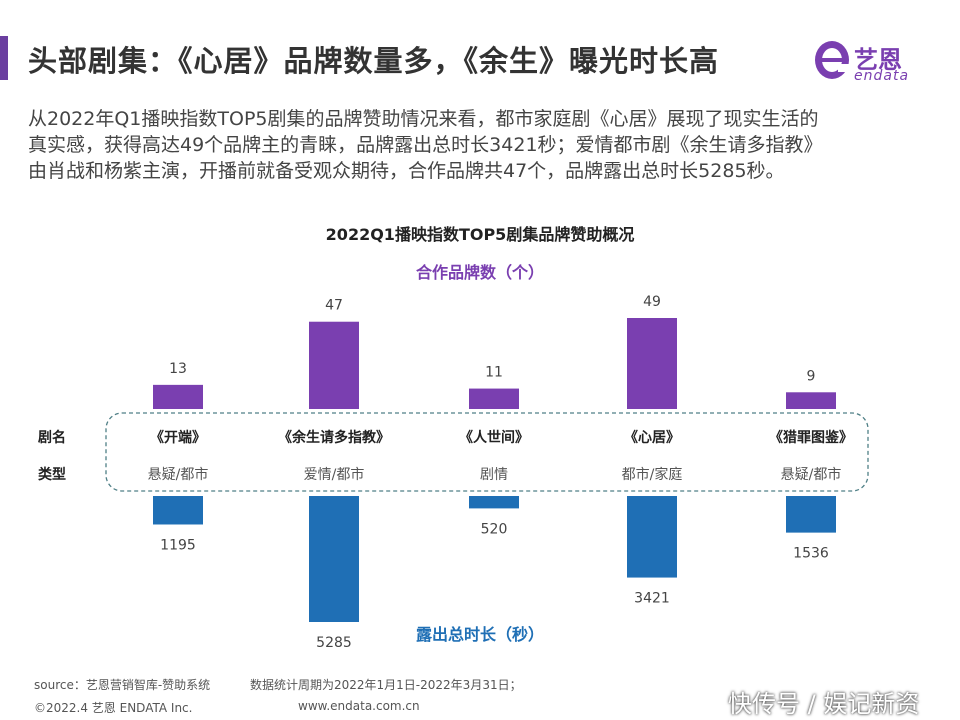 The image size is (960, 720). Describe the element at coordinates (480, 272) in the screenshot. I see `legend-brand-count: 合作品牌数（个）` at that location.